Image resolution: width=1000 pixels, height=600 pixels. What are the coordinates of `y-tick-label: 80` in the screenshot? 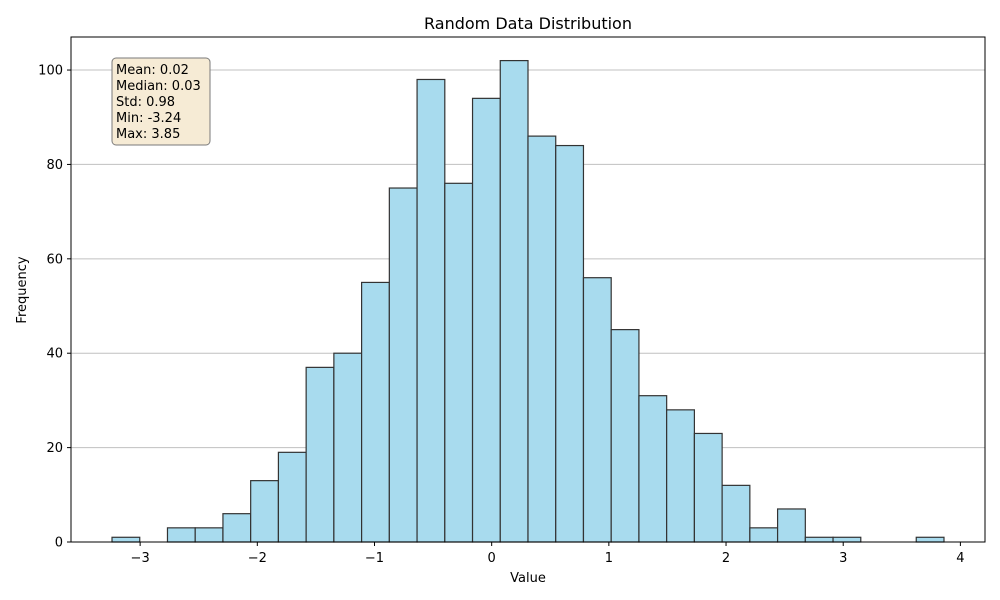 It's located at (54, 165).